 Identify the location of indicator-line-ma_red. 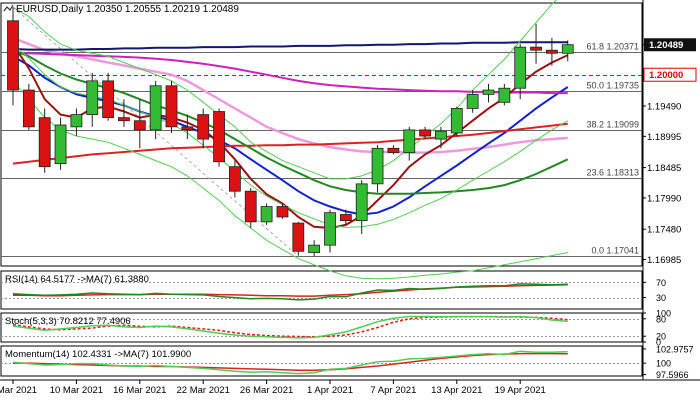
(290, 290).